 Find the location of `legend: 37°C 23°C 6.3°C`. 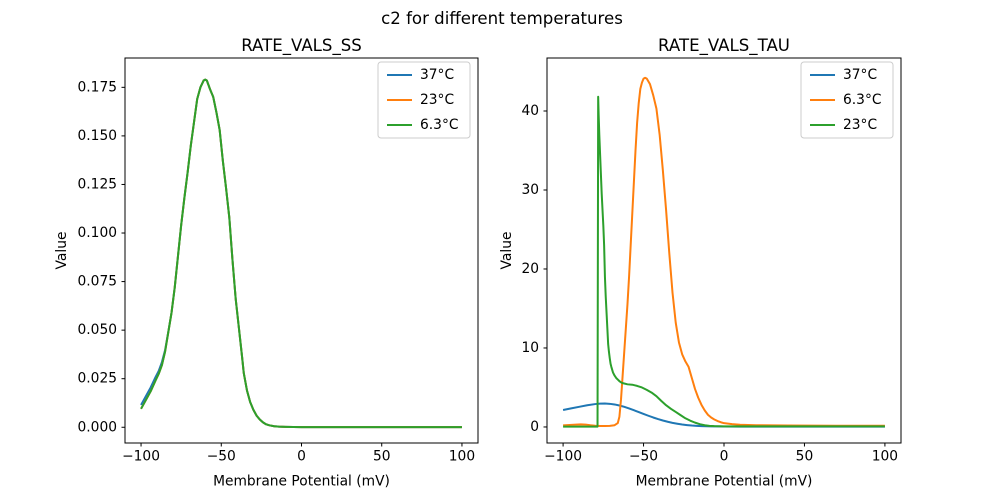

legend: 37°C 23°C 6.3°C is located at coordinates (424, 100).